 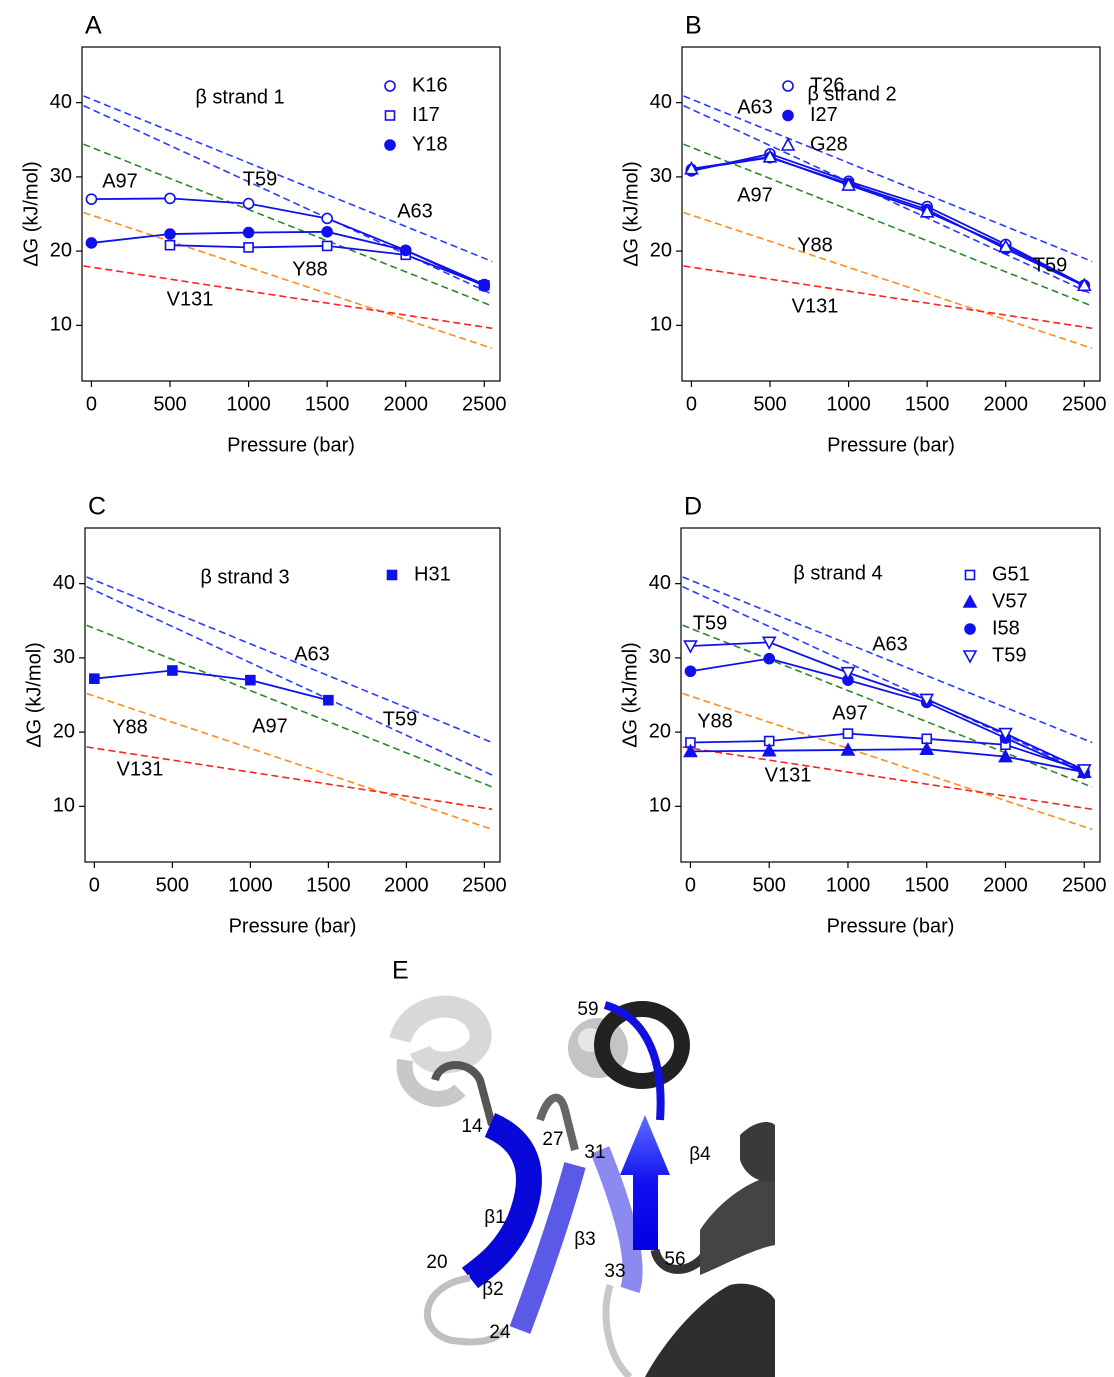 What do you see at coordinates (472, 1126) in the screenshot?
I see `residue-label: 14` at bounding box center [472, 1126].